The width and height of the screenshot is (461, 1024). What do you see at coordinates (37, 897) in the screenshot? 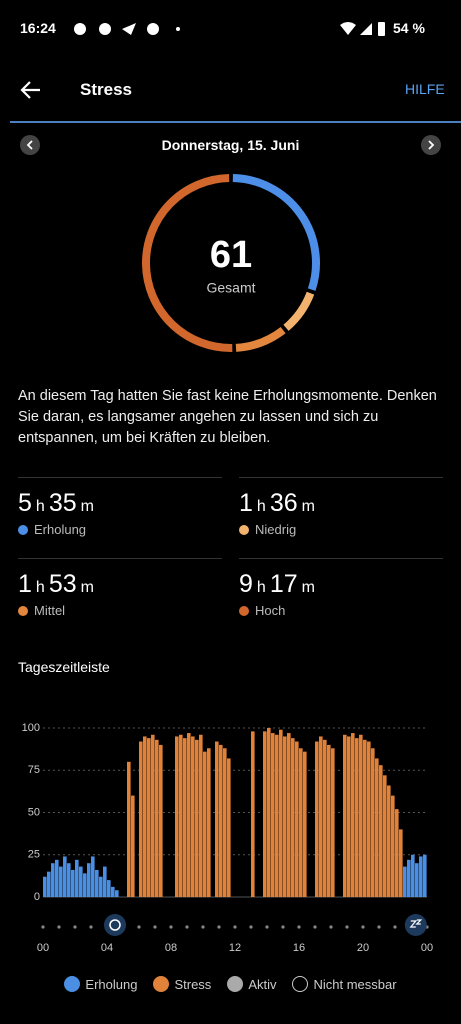
I see `y-tick-label: 0` at bounding box center [37, 897].